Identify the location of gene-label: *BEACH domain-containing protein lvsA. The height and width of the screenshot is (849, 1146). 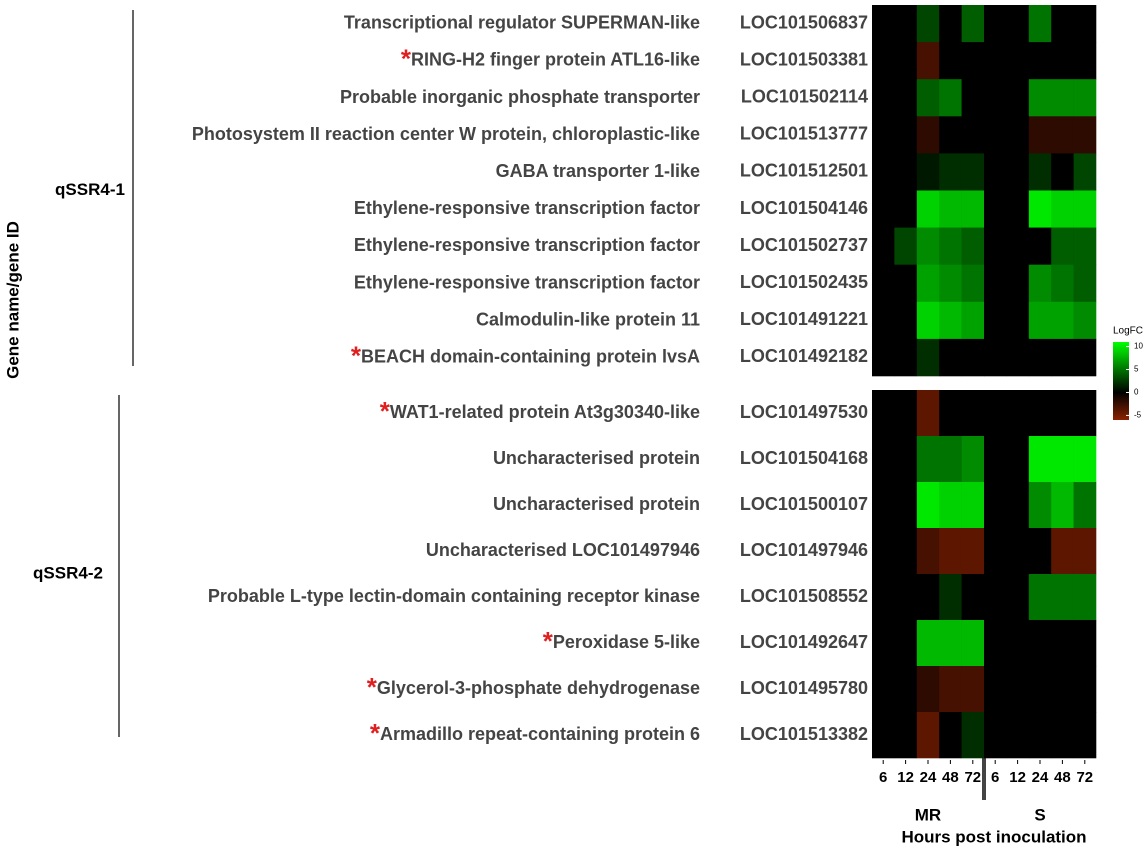
(525, 355).